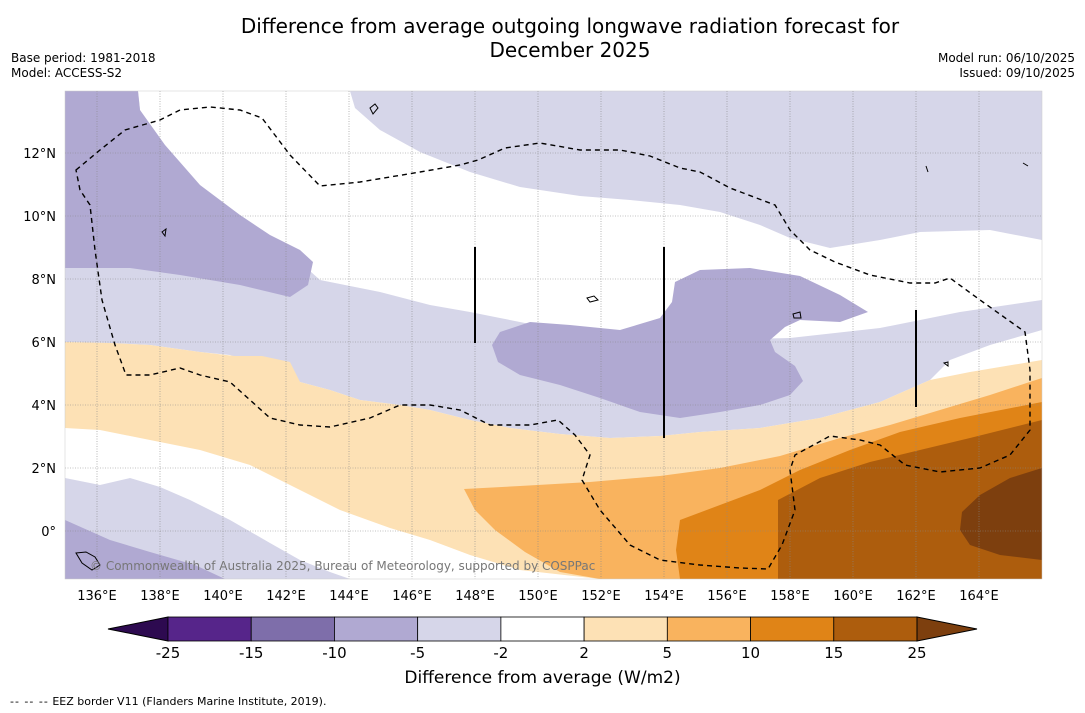 The height and width of the screenshot is (713, 1085). I want to click on lat-tick-label: 4°N, so click(44, 406).